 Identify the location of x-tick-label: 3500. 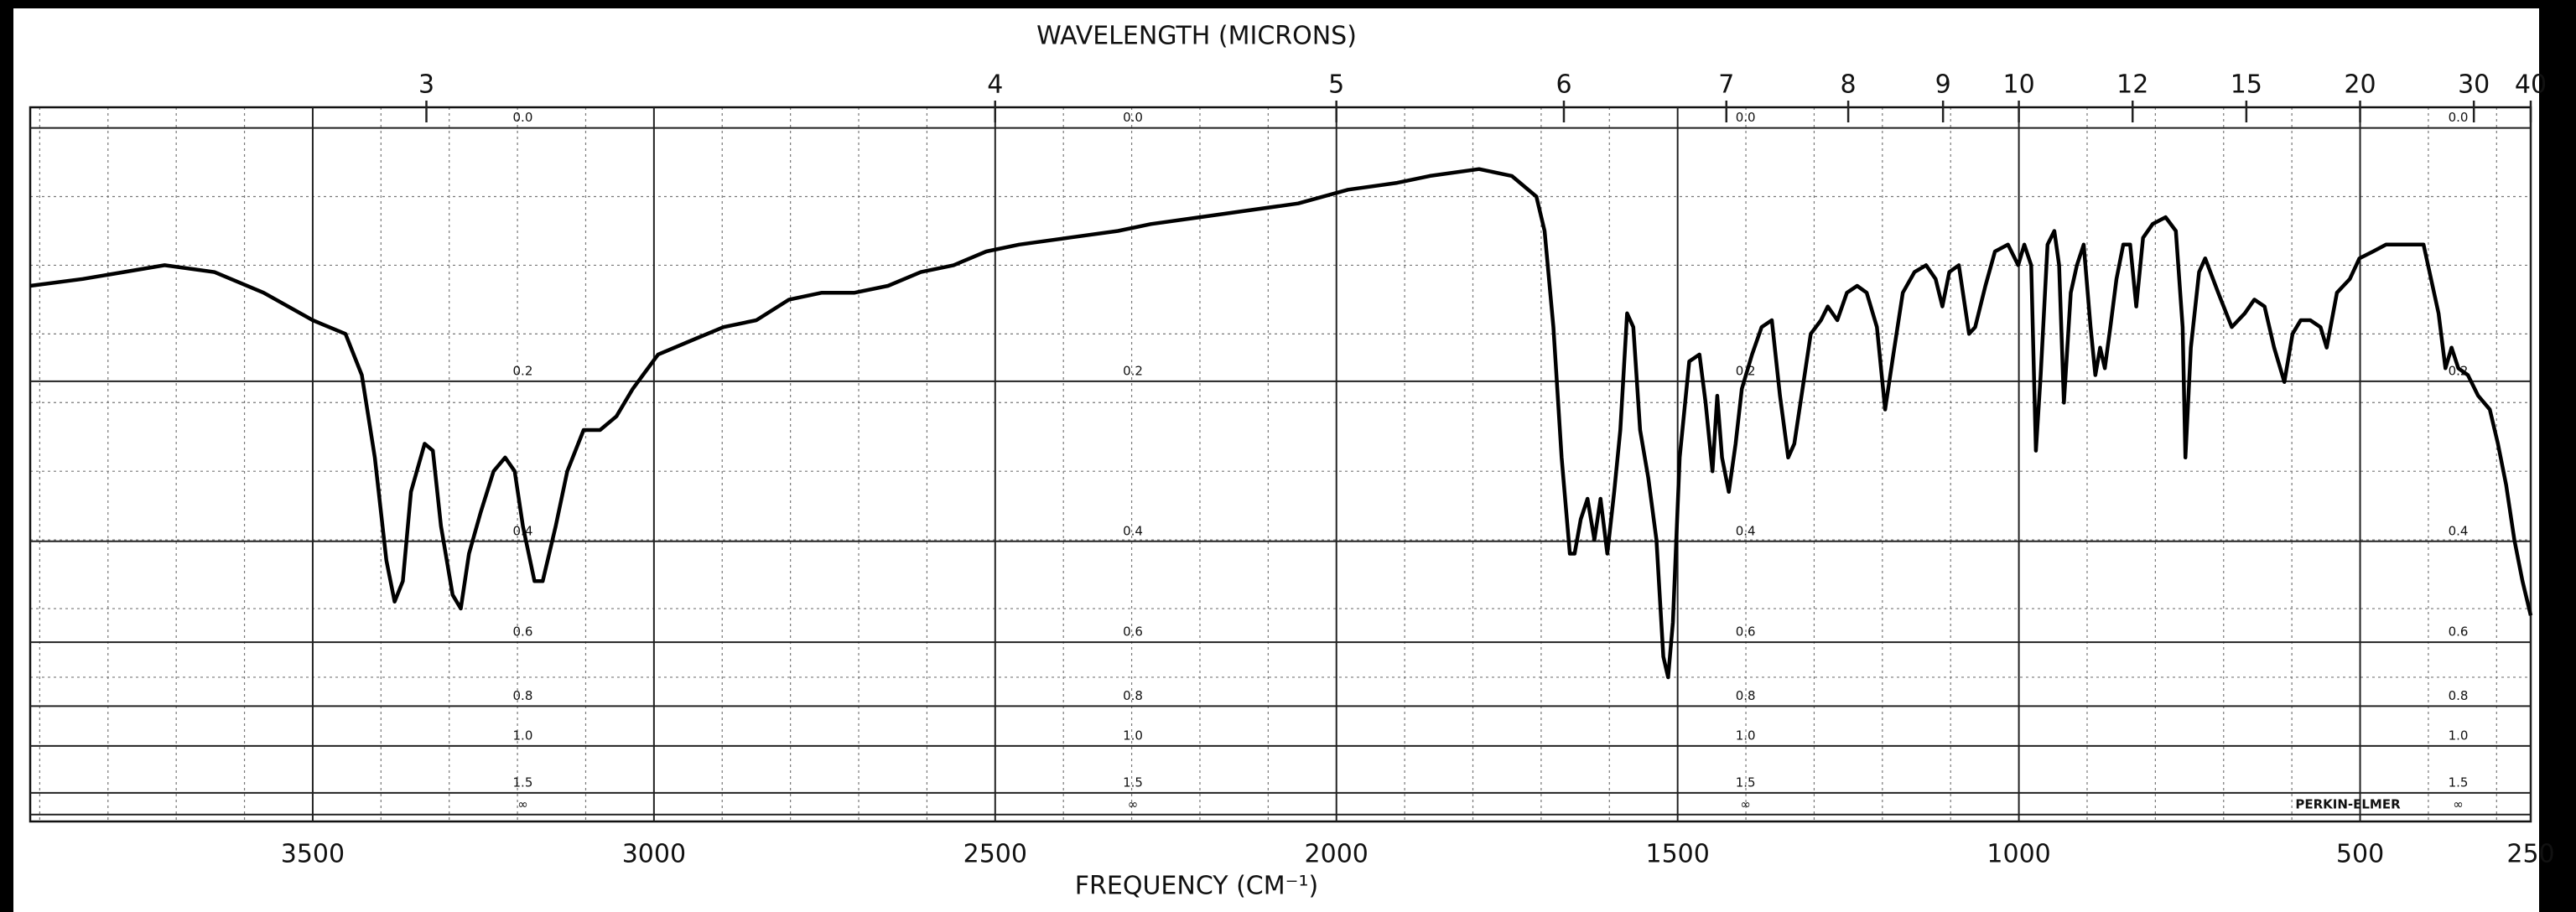
(313, 854).